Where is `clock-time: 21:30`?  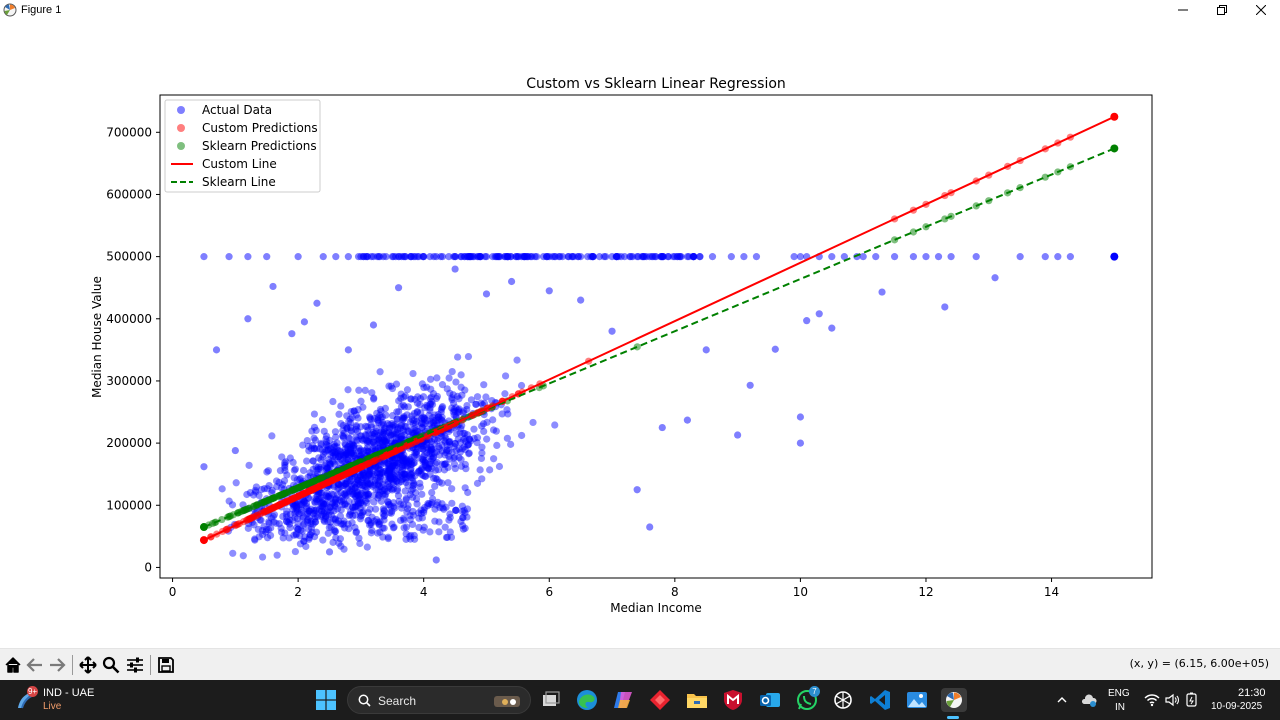 clock-time: 21:30 is located at coordinates (1252, 693).